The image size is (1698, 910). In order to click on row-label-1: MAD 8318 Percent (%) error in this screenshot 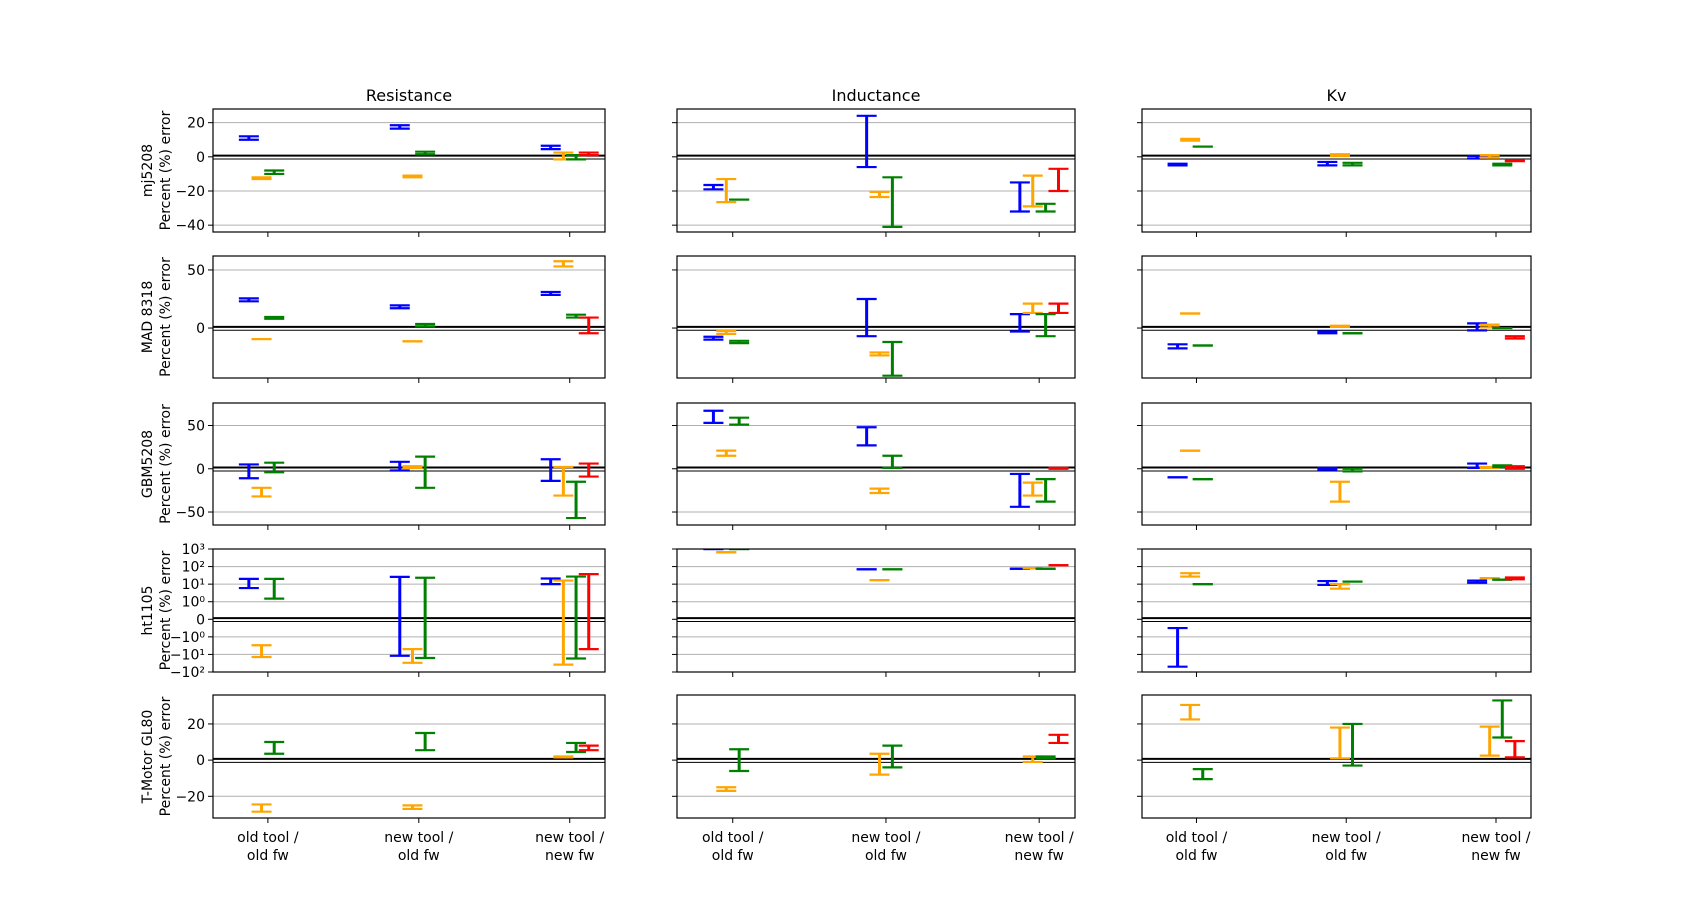, I will do `click(157, 317)`.